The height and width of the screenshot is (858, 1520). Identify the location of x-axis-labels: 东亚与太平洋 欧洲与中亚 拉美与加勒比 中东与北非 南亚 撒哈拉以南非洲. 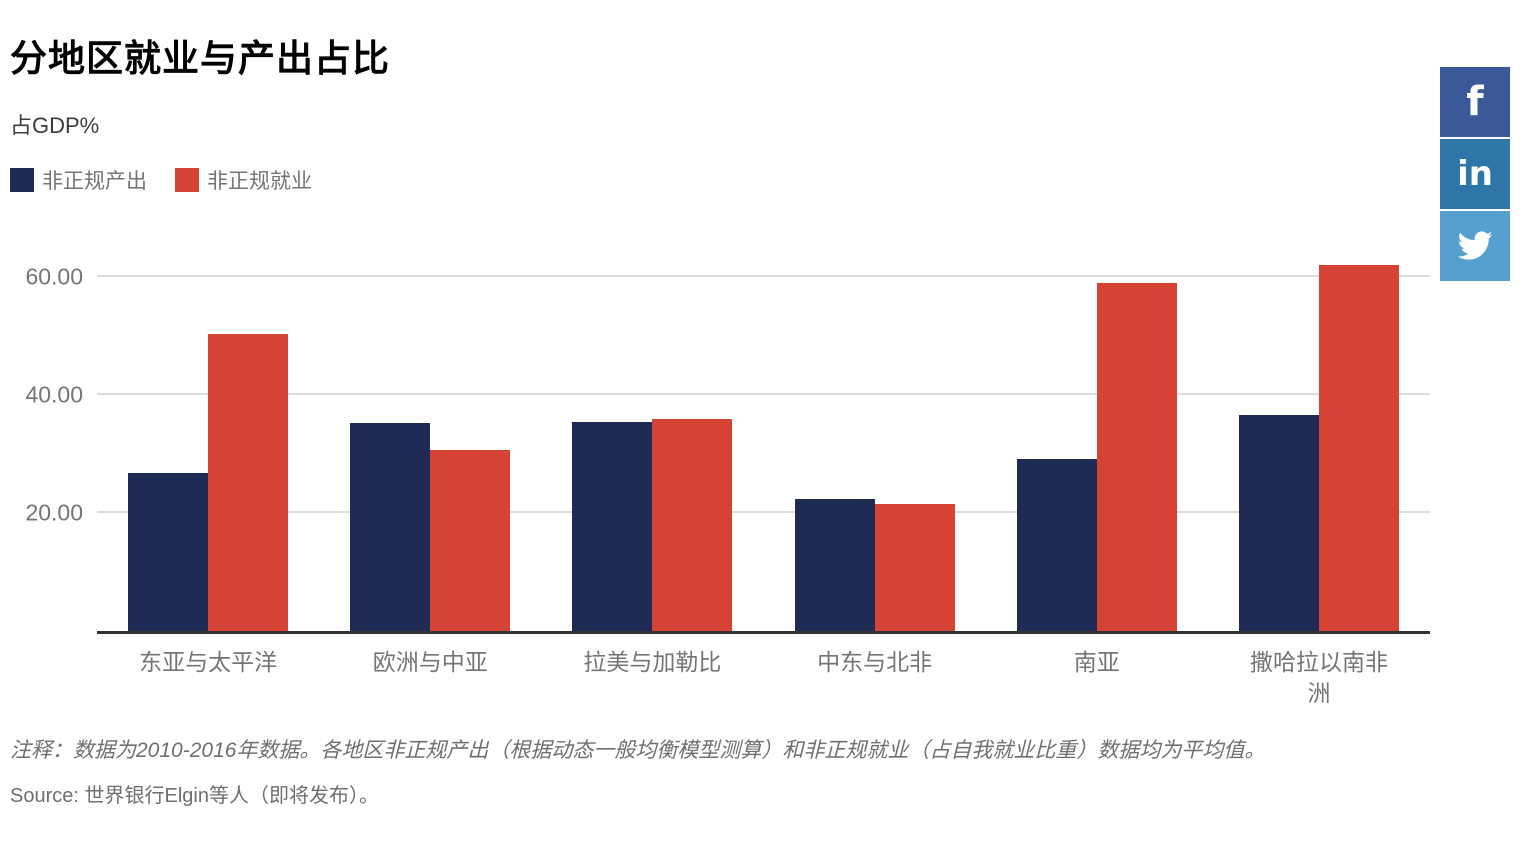
(763, 671).